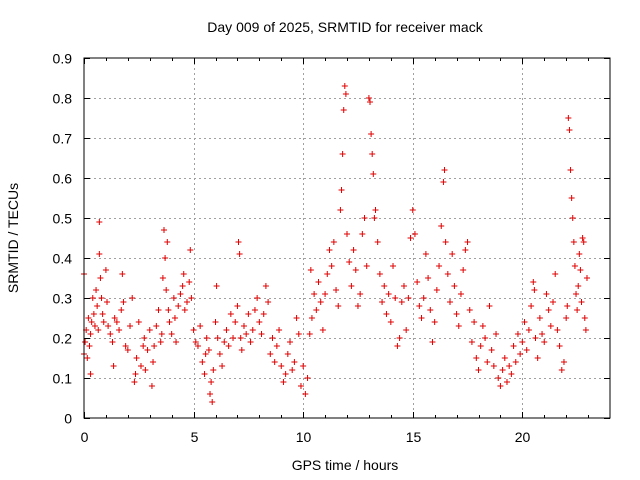  Describe the element at coordinates (63, 379) in the screenshot. I see `y-tick-label: 0.1` at that location.